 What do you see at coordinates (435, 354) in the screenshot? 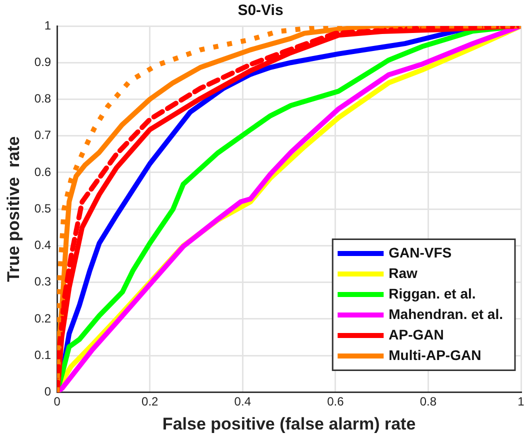
I see `legend-label: Multi-AP-GAN` at bounding box center [435, 354].